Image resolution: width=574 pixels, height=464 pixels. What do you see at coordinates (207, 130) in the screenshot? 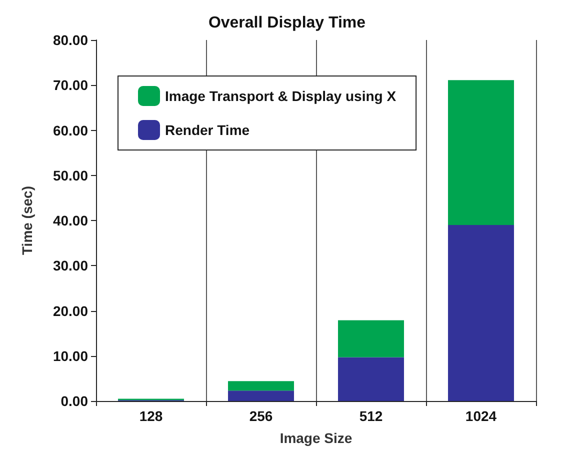
I see `legend-label: Render Time` at bounding box center [207, 130].